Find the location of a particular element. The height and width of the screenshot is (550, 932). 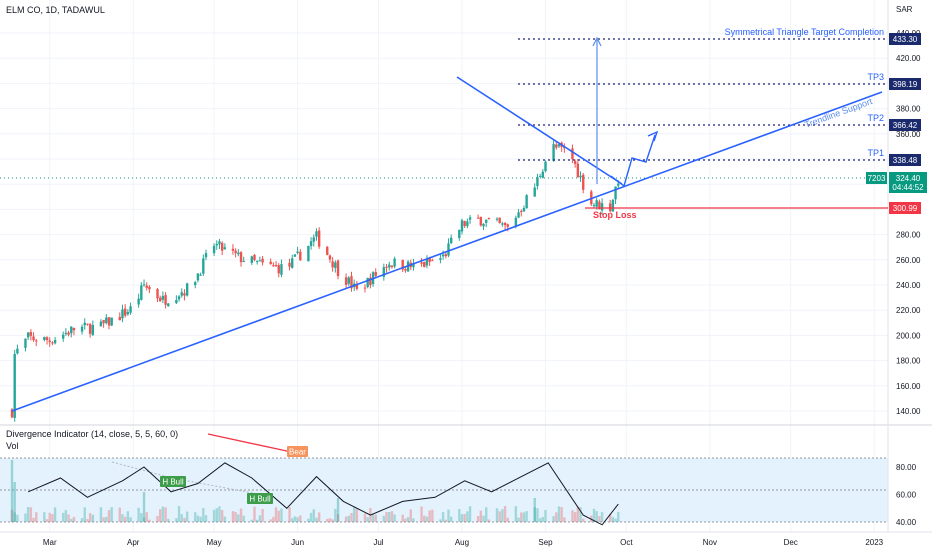

volume-label: Vol is located at coordinates (12, 446).